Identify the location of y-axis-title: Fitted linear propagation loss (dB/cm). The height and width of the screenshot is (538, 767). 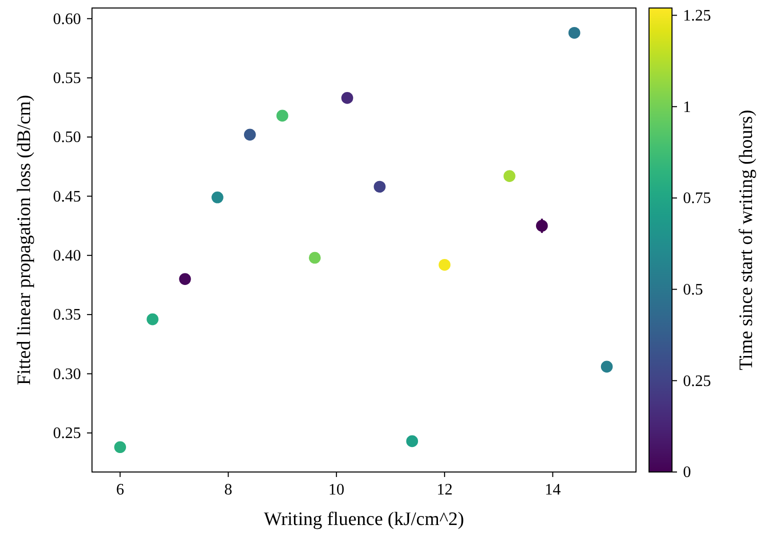
(24, 240).